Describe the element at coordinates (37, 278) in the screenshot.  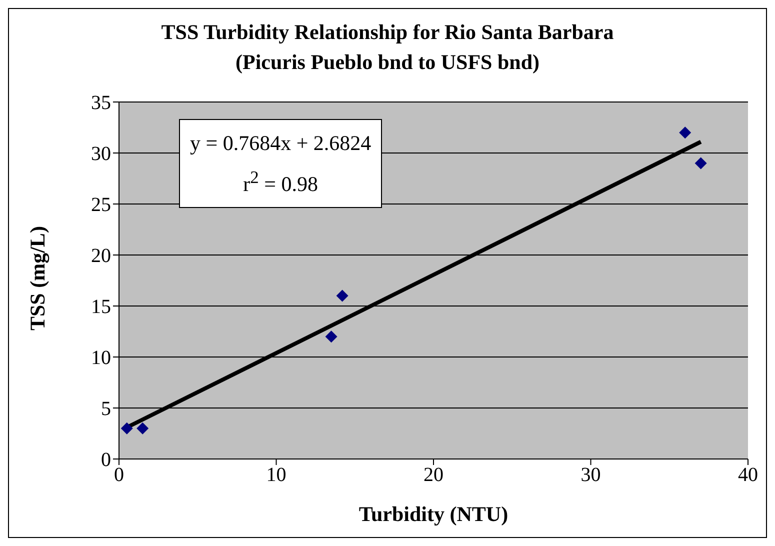
I see `y-axis-title: TSS (mg/L)` at that location.